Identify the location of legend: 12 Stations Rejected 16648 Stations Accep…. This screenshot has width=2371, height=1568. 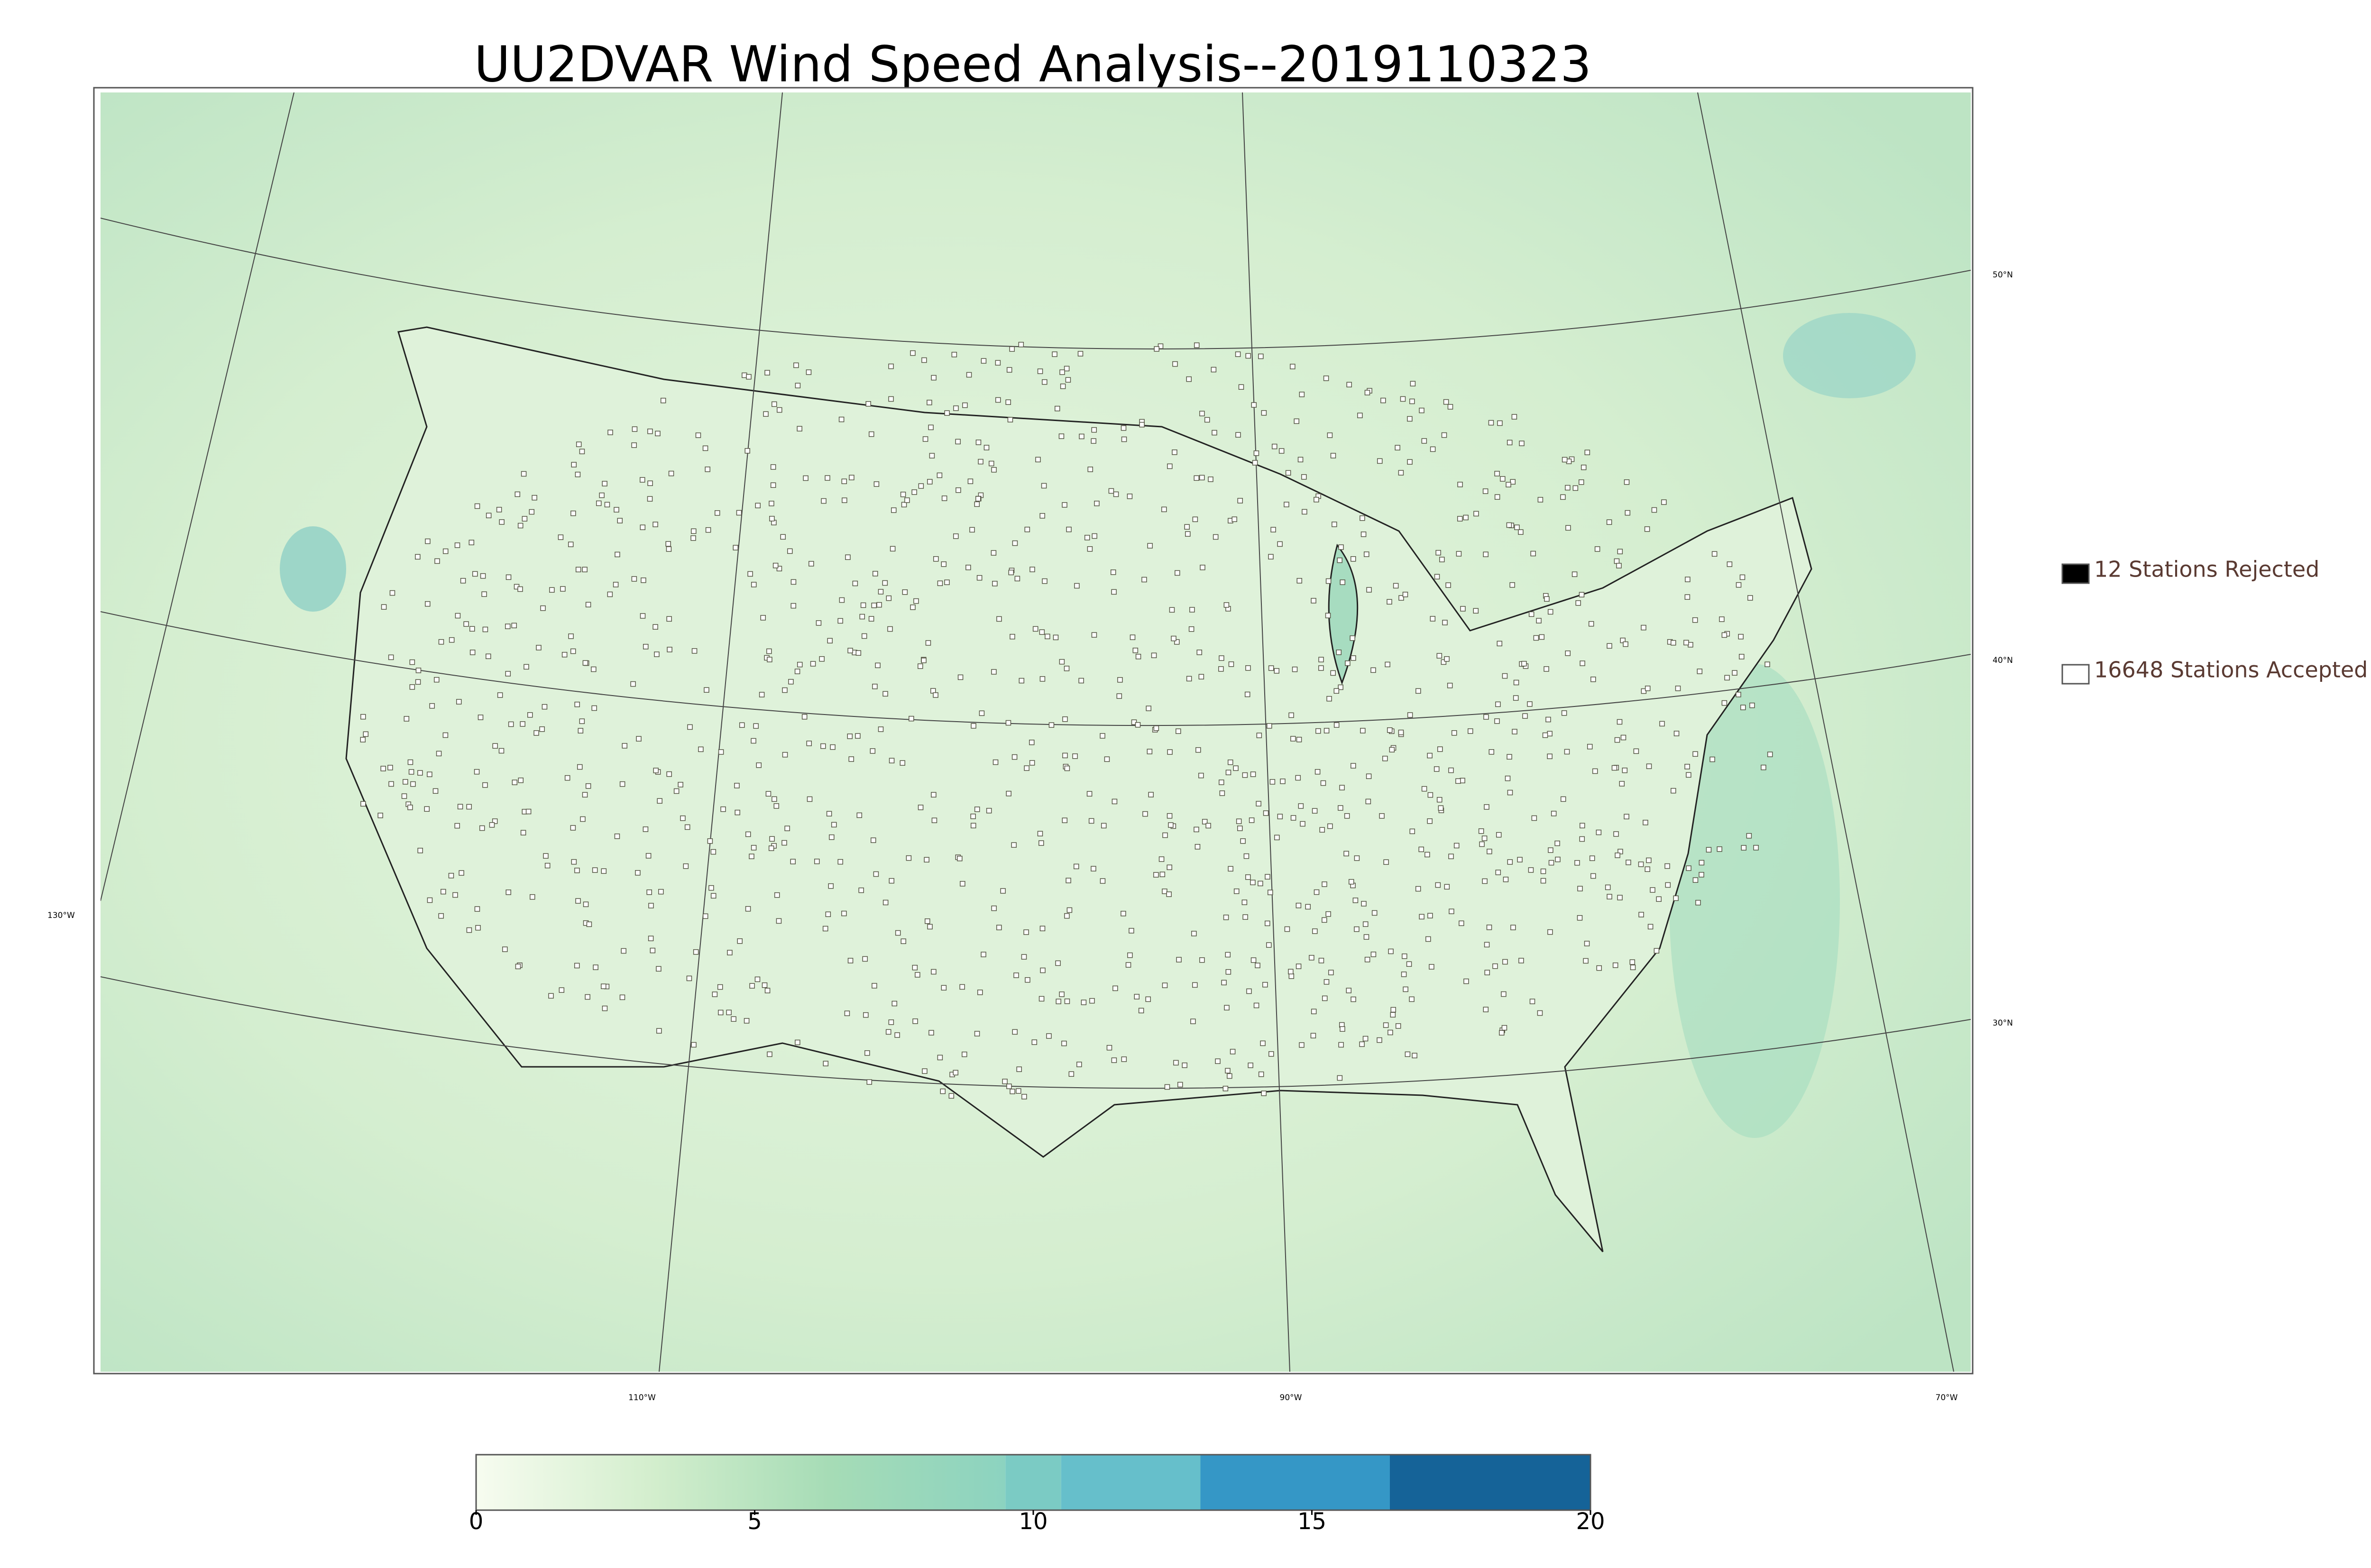
(2214, 621).